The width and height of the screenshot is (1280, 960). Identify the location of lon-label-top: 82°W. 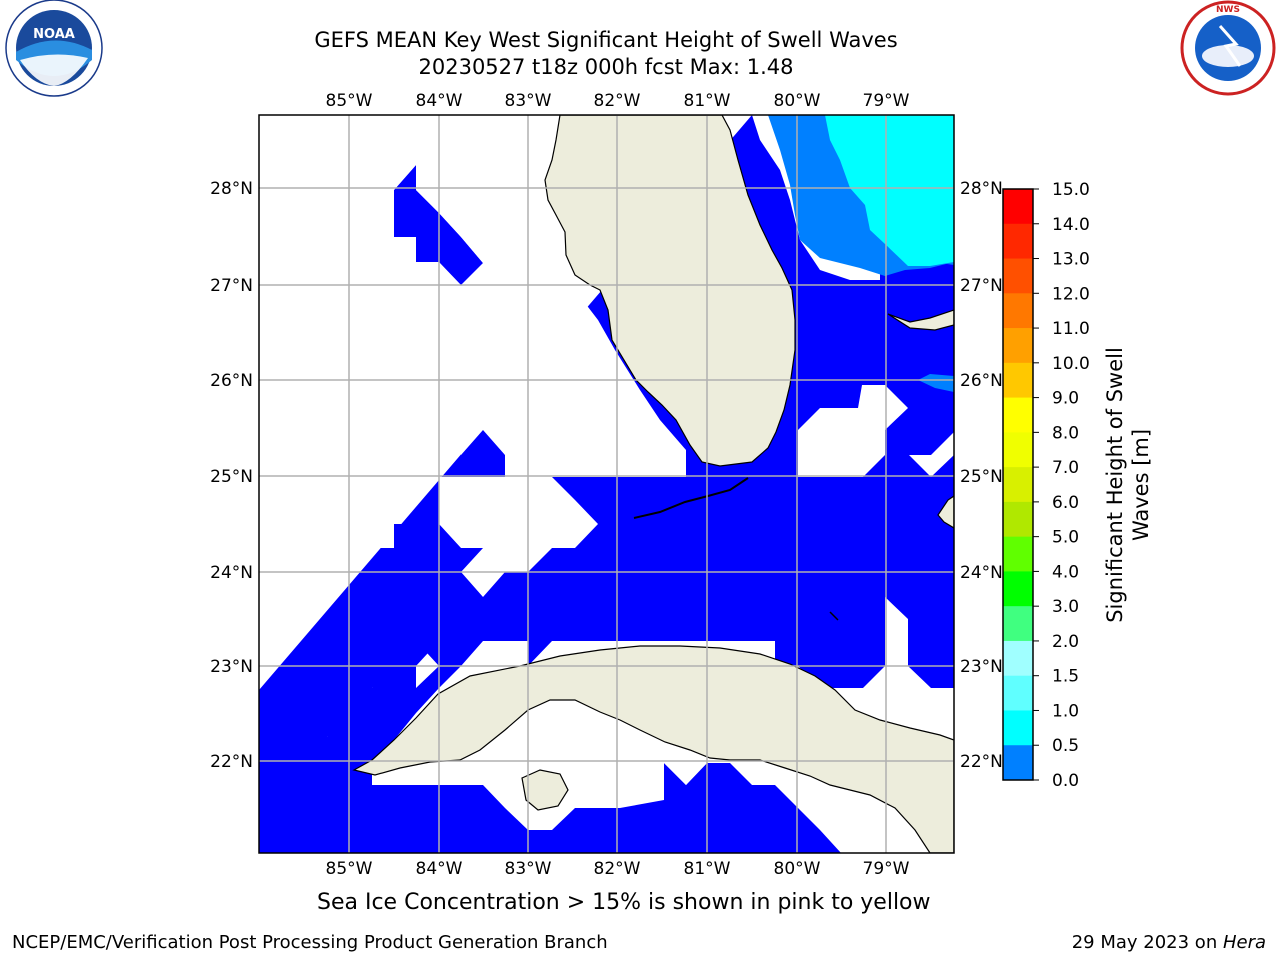
(617, 101).